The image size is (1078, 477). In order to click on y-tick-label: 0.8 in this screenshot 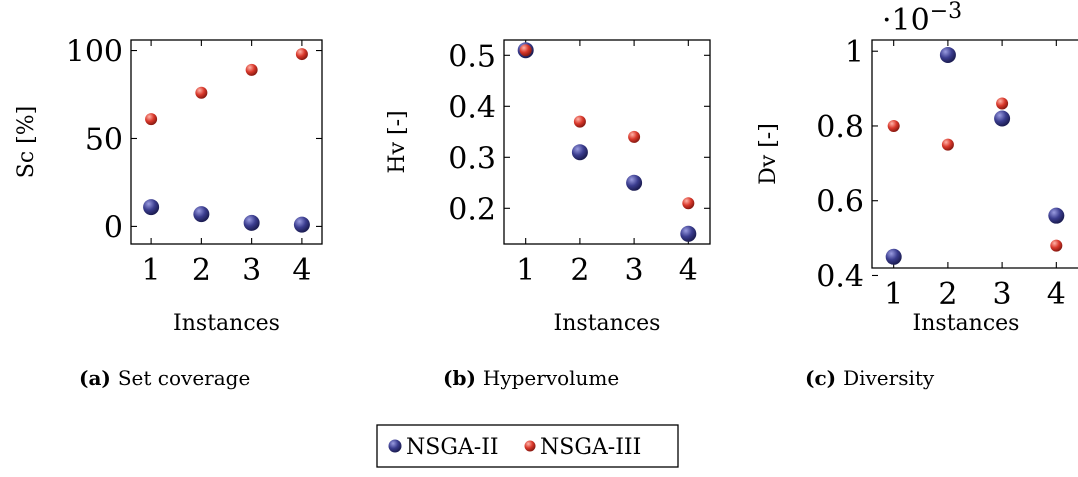, I will do `click(840, 127)`.